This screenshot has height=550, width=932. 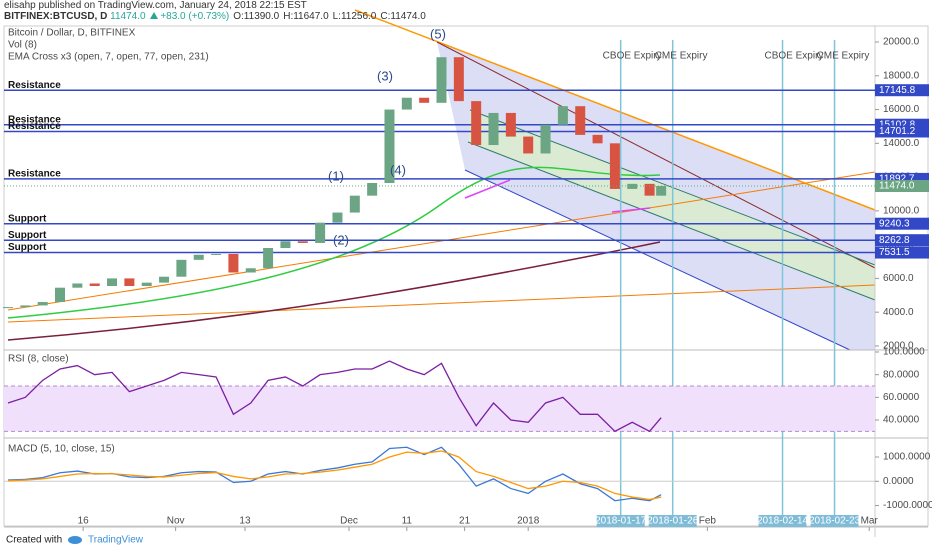 What do you see at coordinates (897, 179) in the screenshot?
I see `level-value: 11892.7` at bounding box center [897, 179].